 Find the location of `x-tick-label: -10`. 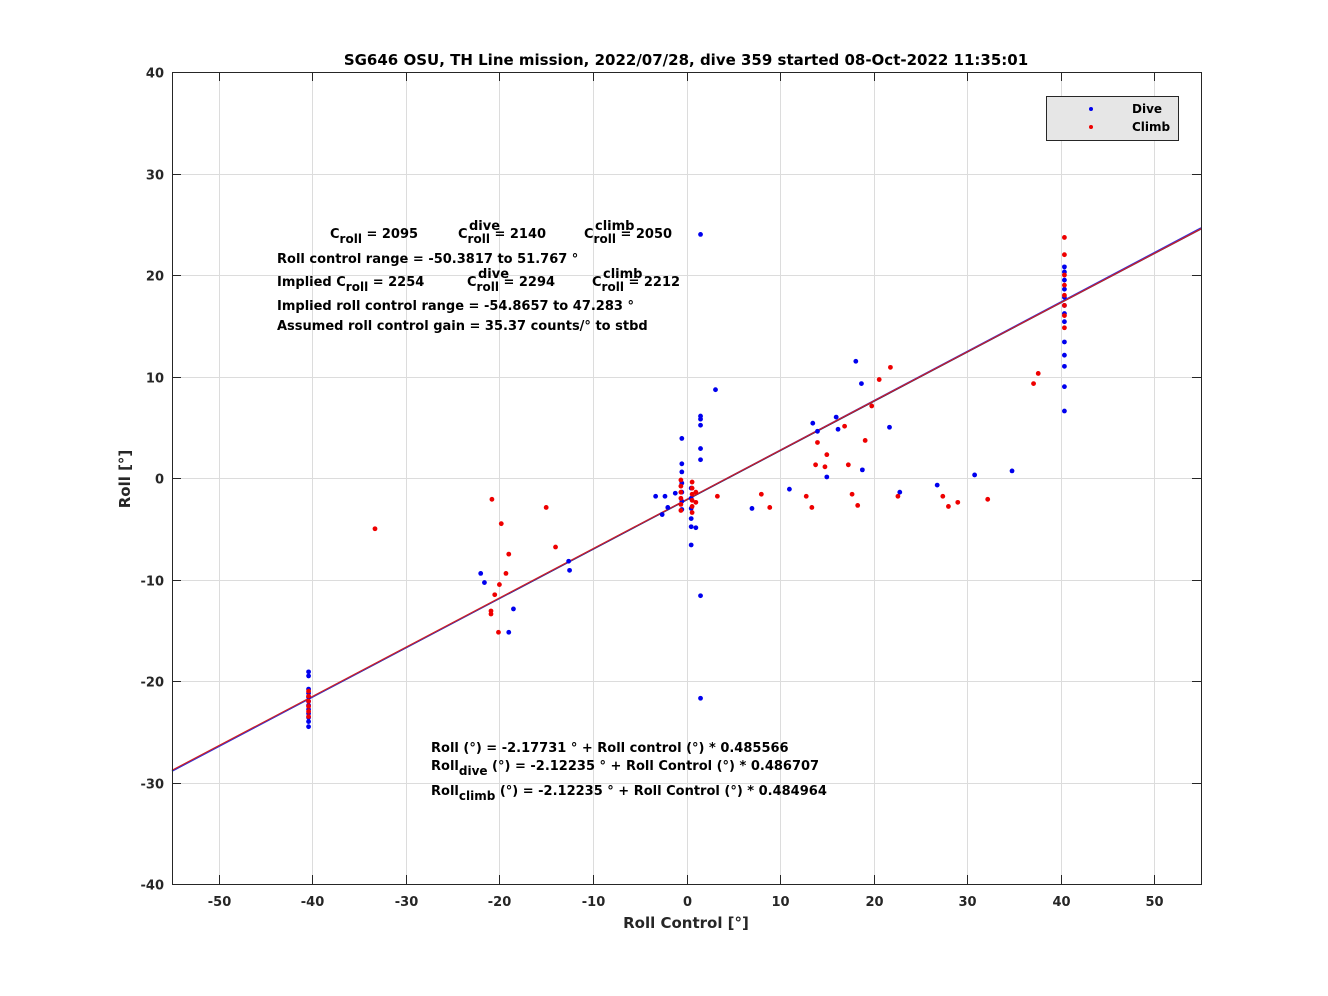

x-tick-label: -10 is located at coordinates (594, 902).